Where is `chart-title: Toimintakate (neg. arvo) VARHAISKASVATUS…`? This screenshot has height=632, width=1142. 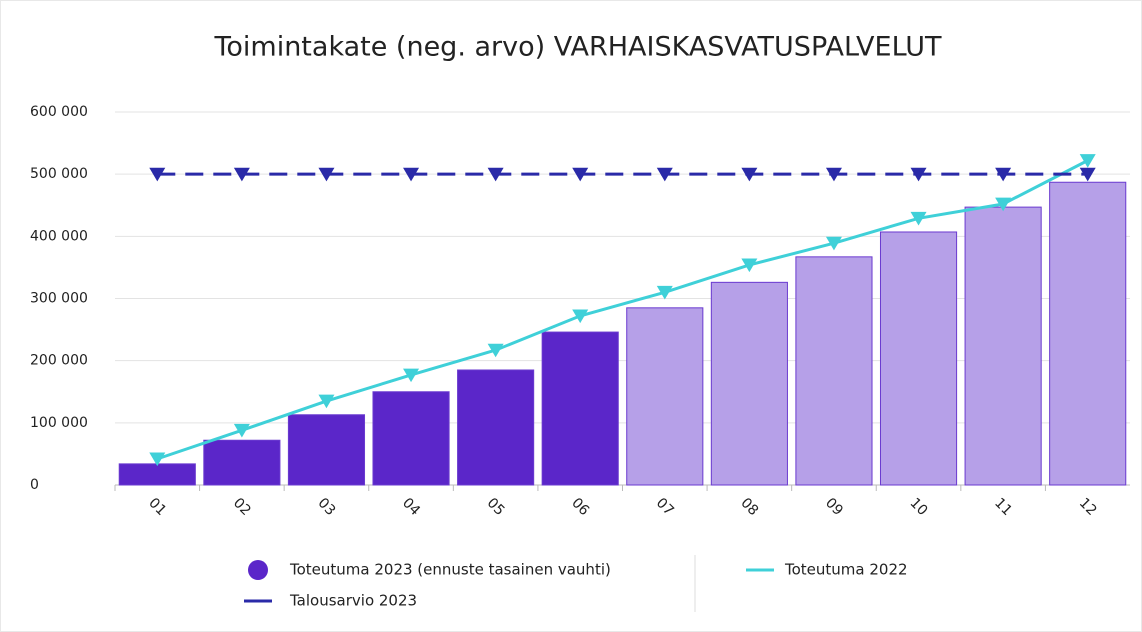
chart-title: Toimintakate (neg. arvo) VARHAISKASVATUS… is located at coordinates (577, 47).